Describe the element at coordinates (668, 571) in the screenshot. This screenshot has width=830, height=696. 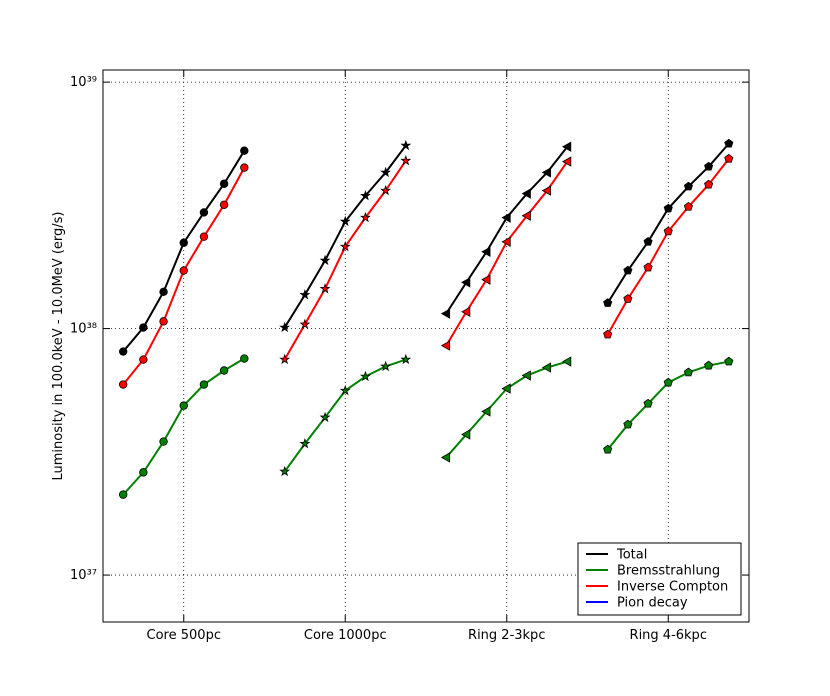
I see `legend-label: Bremsstrahlung` at that location.